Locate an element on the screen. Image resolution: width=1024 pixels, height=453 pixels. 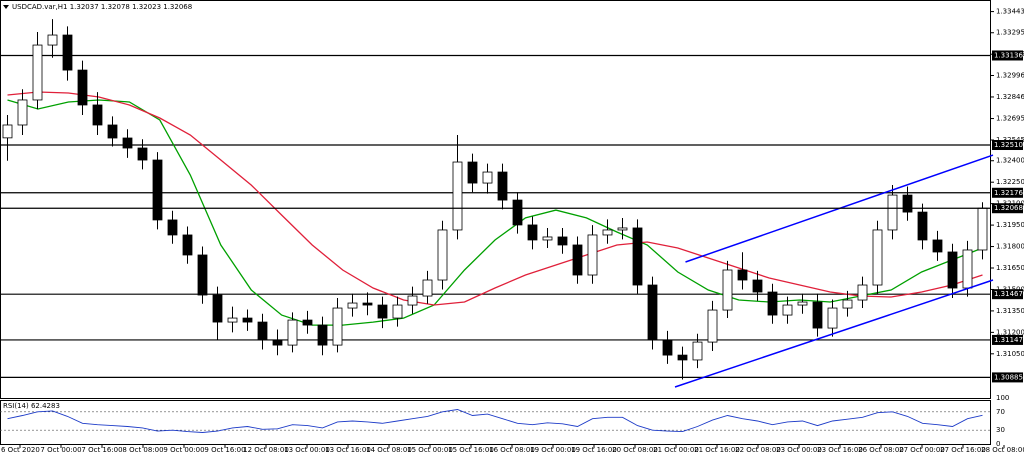
x-tick-label: 21 Oct 00:00 is located at coordinates (676, 449).